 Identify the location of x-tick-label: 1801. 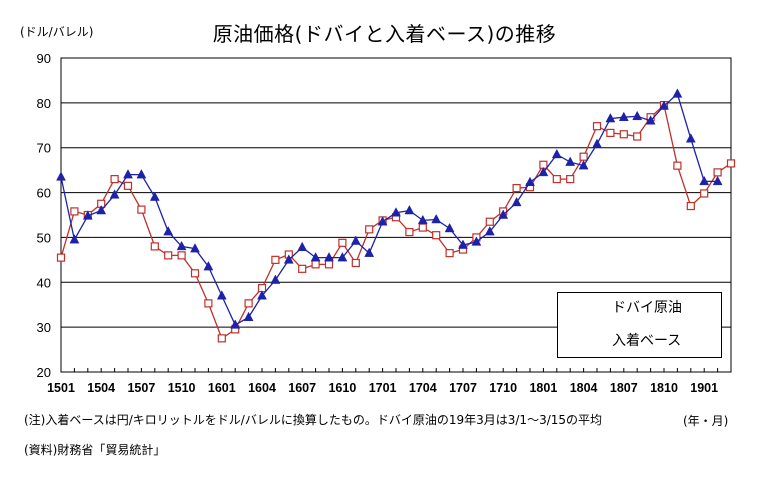
(543, 388).